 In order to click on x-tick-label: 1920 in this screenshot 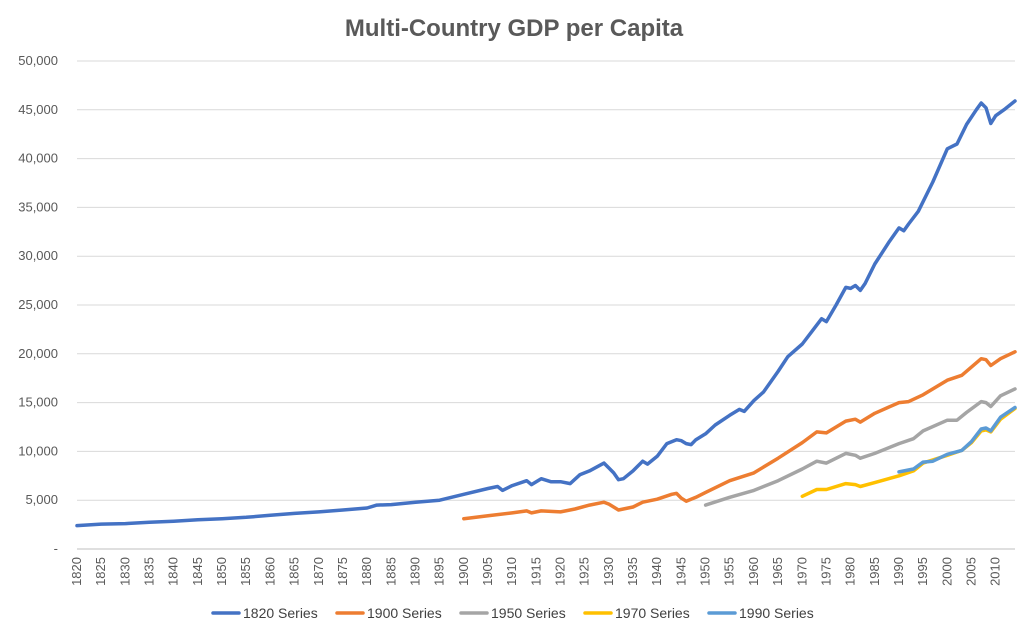, I will do `click(560, 571)`.